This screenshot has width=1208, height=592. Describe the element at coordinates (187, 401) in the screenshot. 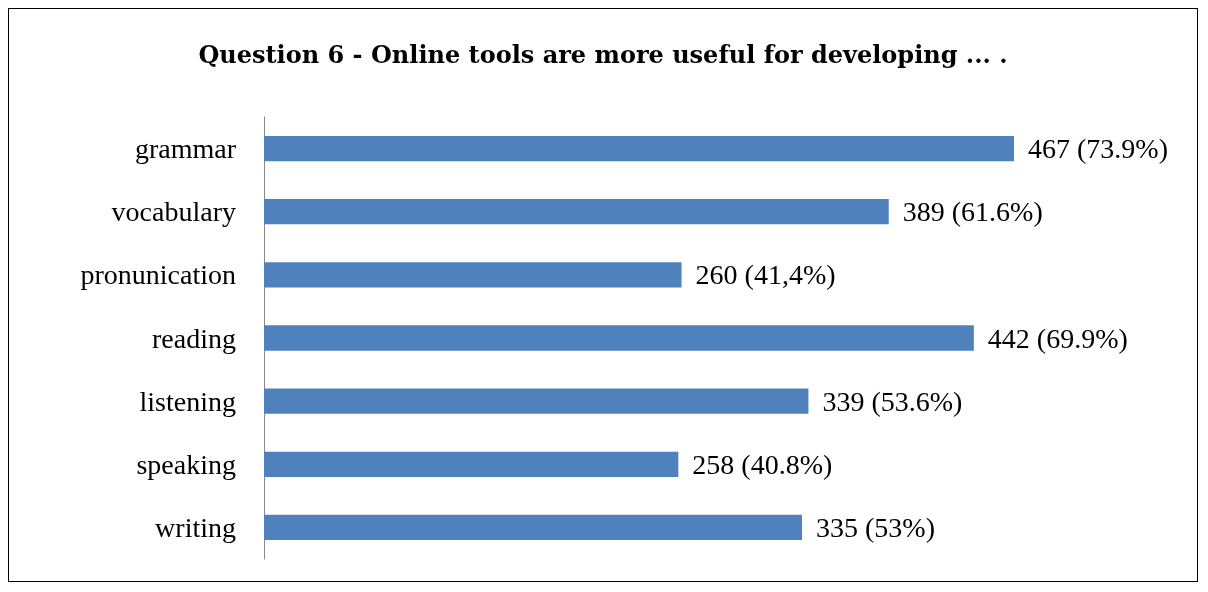

I see `y-tick-label: listening` at that location.